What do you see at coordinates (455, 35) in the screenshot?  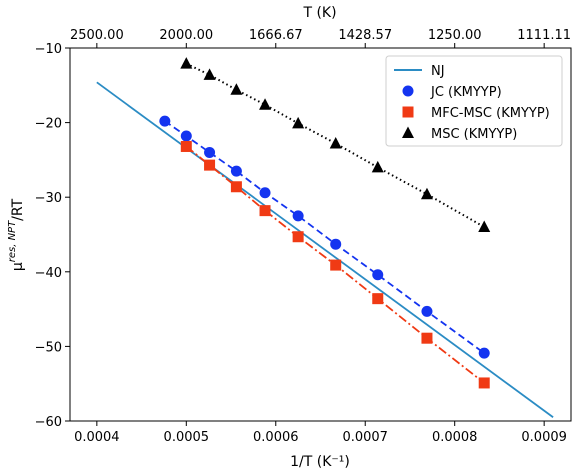 I see `top-tick-label-4: 1250.00` at bounding box center [455, 35].